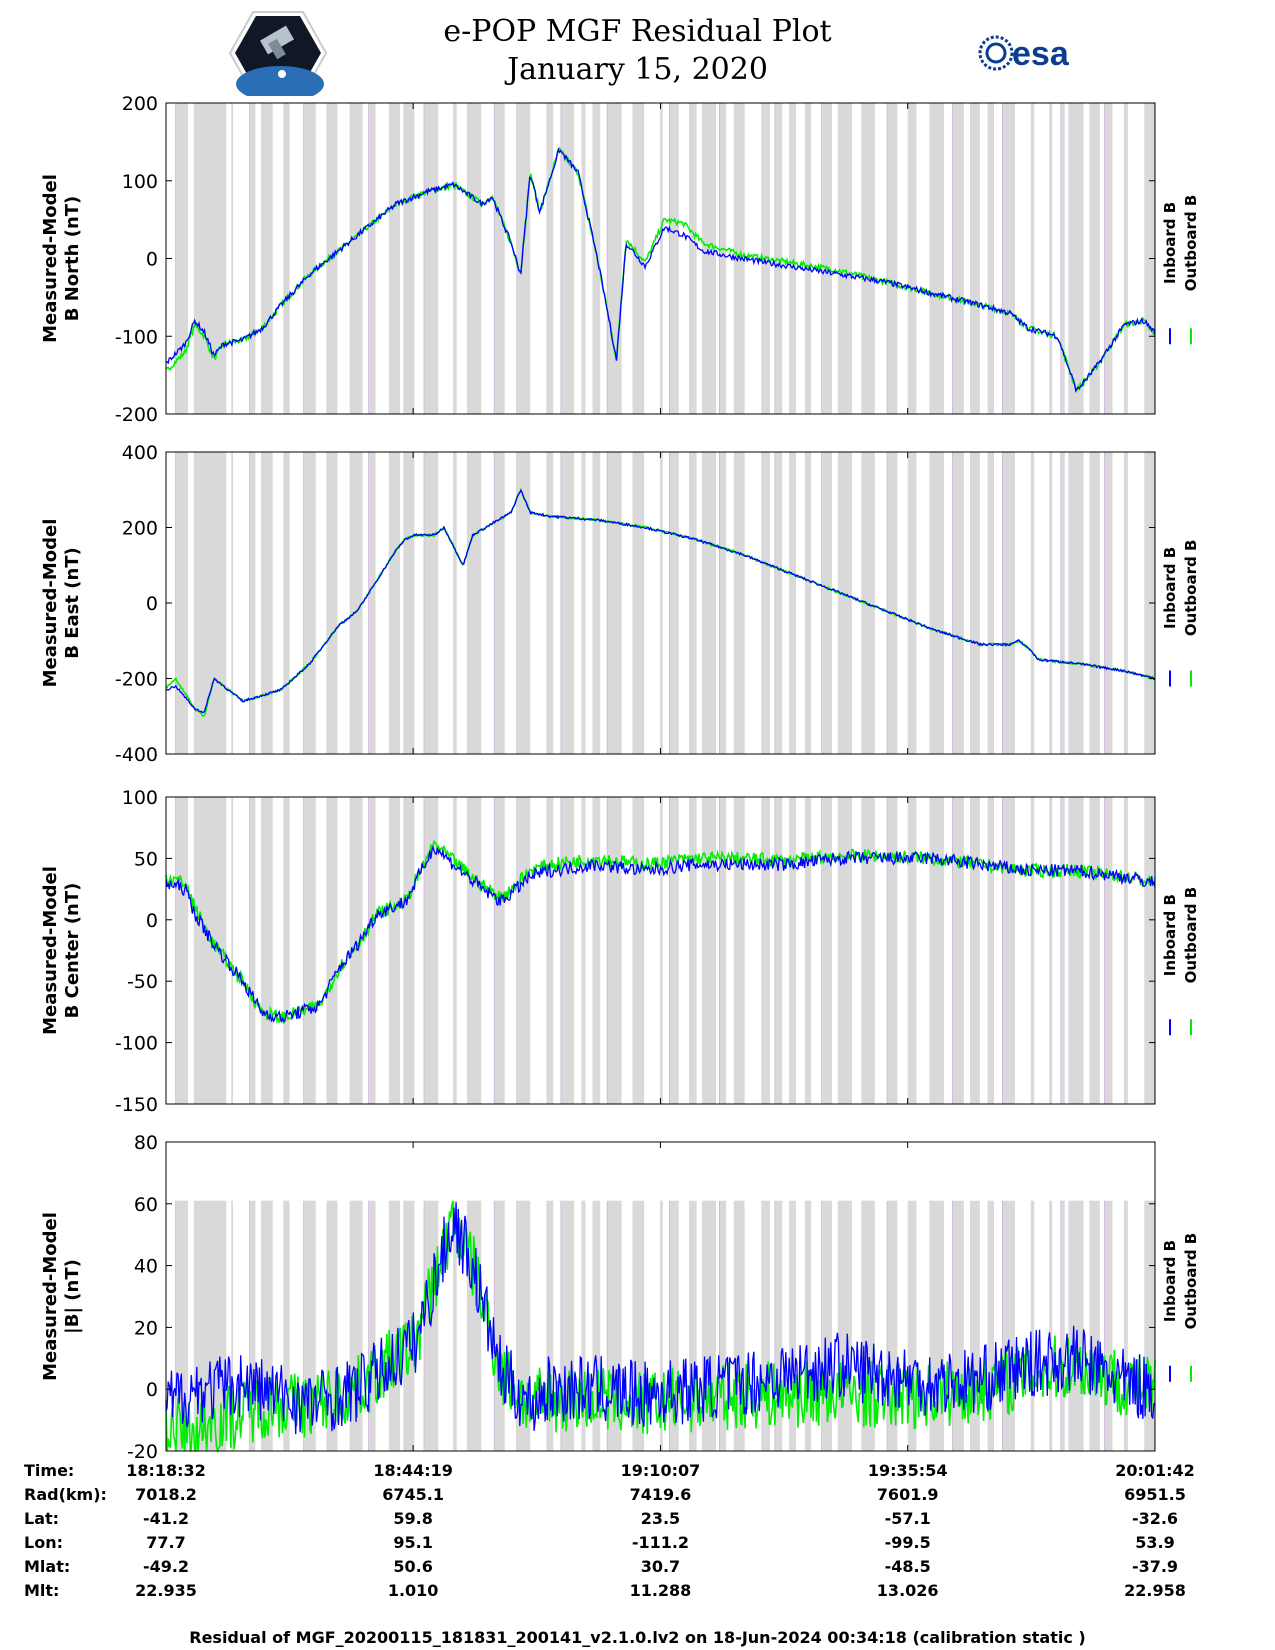 The image size is (1275, 1650). Describe the element at coordinates (146, 859) in the screenshot. I see `y-tick-label: 50` at that location.